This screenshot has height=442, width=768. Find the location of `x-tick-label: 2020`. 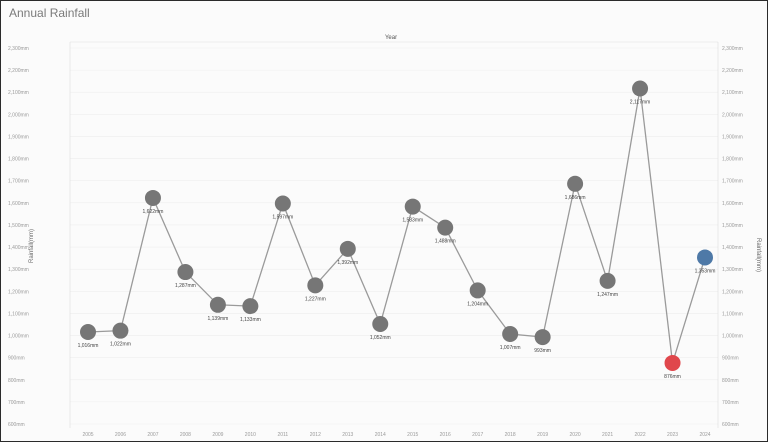

x-tick-label: 2020 is located at coordinates (575, 435).